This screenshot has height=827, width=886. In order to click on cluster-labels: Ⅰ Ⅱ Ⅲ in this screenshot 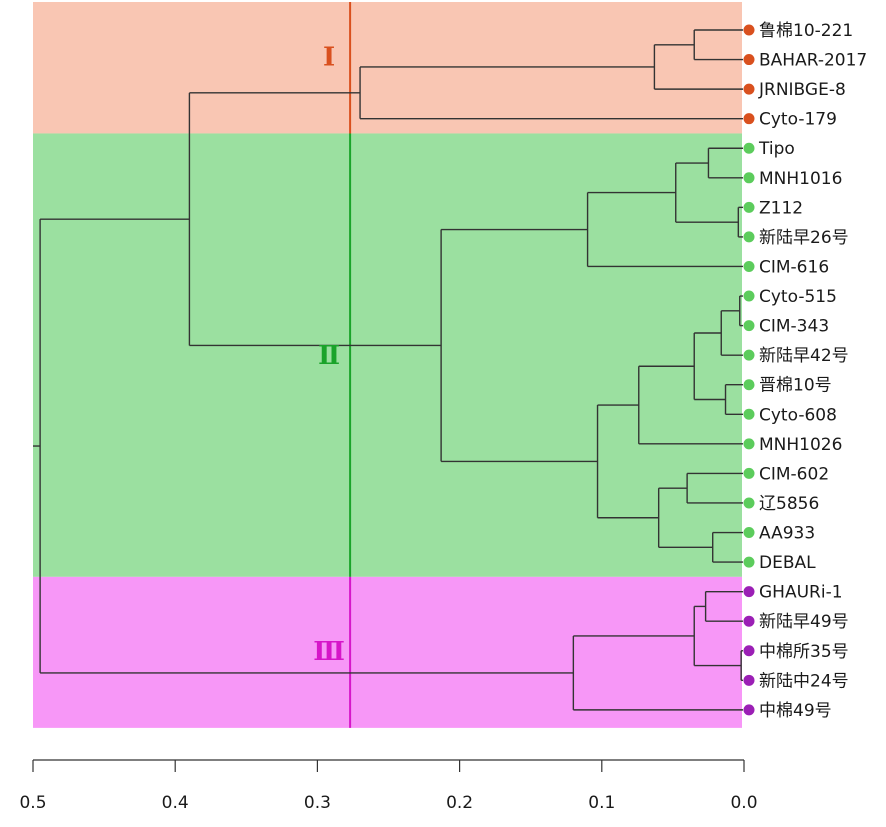, I will do `click(329, 355)`.